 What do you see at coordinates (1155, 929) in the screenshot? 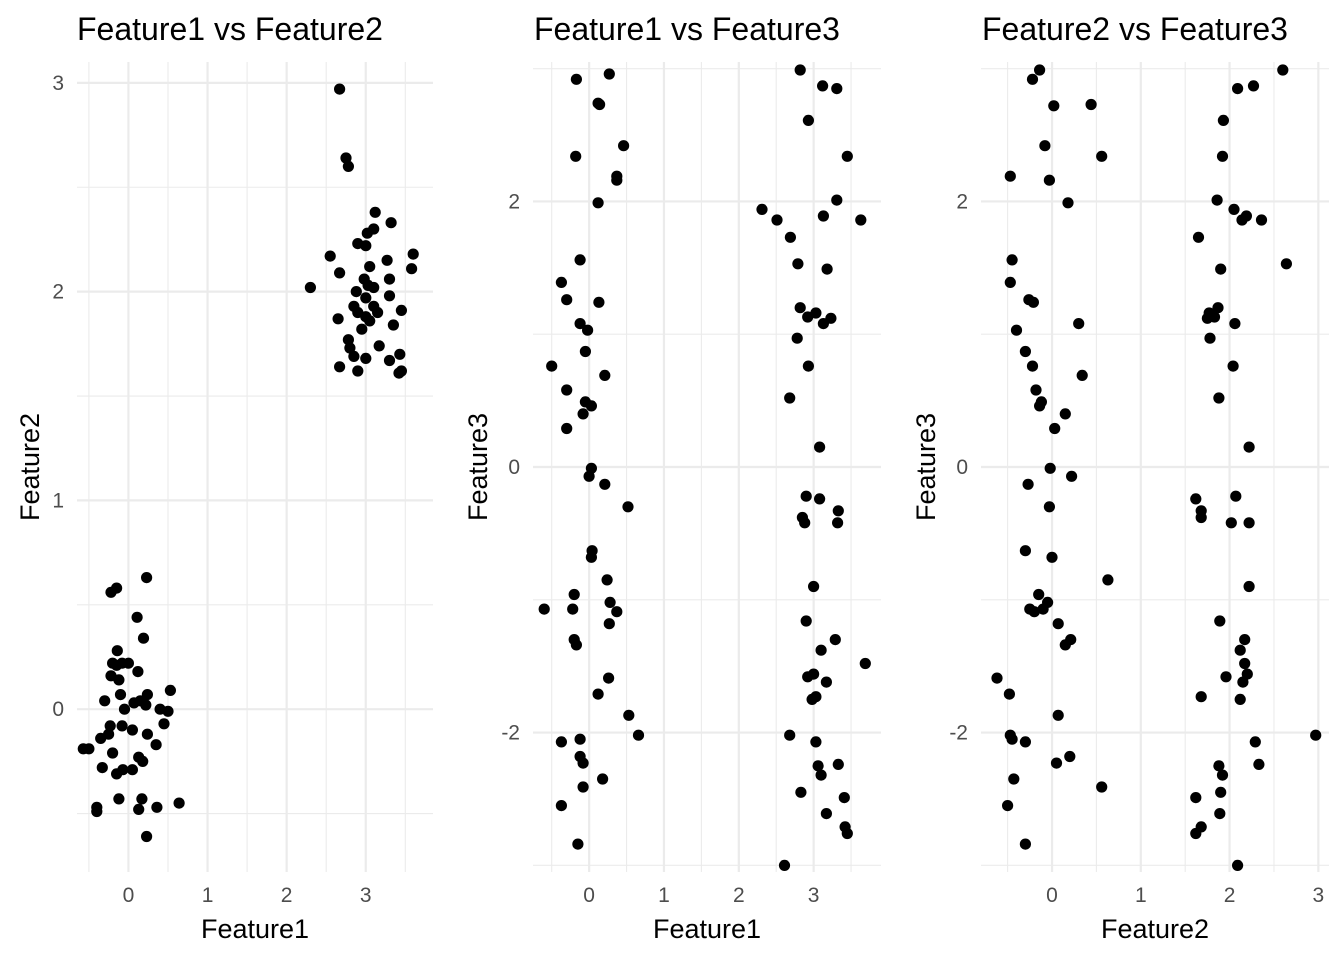
I see `panel-3-x-axis-title: Feature2` at bounding box center [1155, 929].